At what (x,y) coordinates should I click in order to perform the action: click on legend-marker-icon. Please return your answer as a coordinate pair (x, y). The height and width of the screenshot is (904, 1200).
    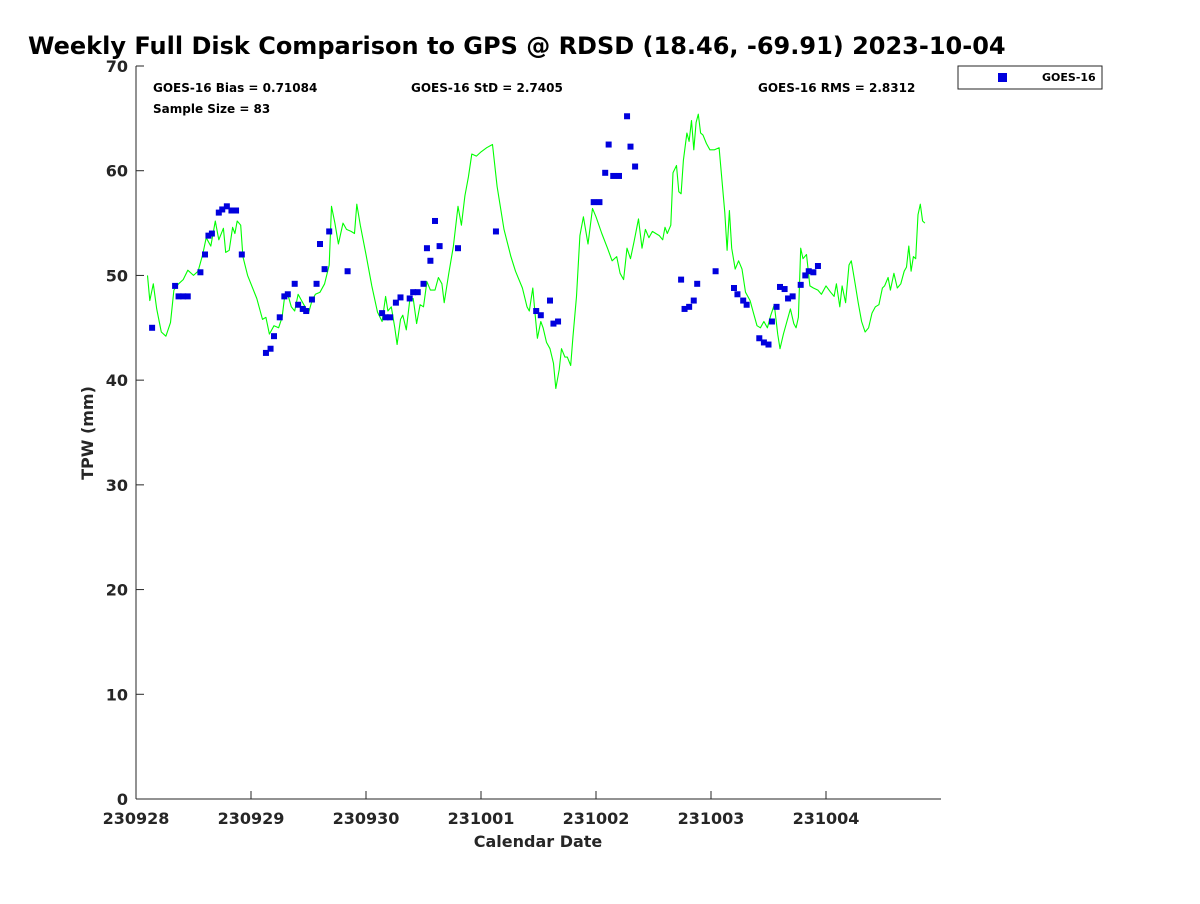
    Looking at the image, I should click on (1002, 77).